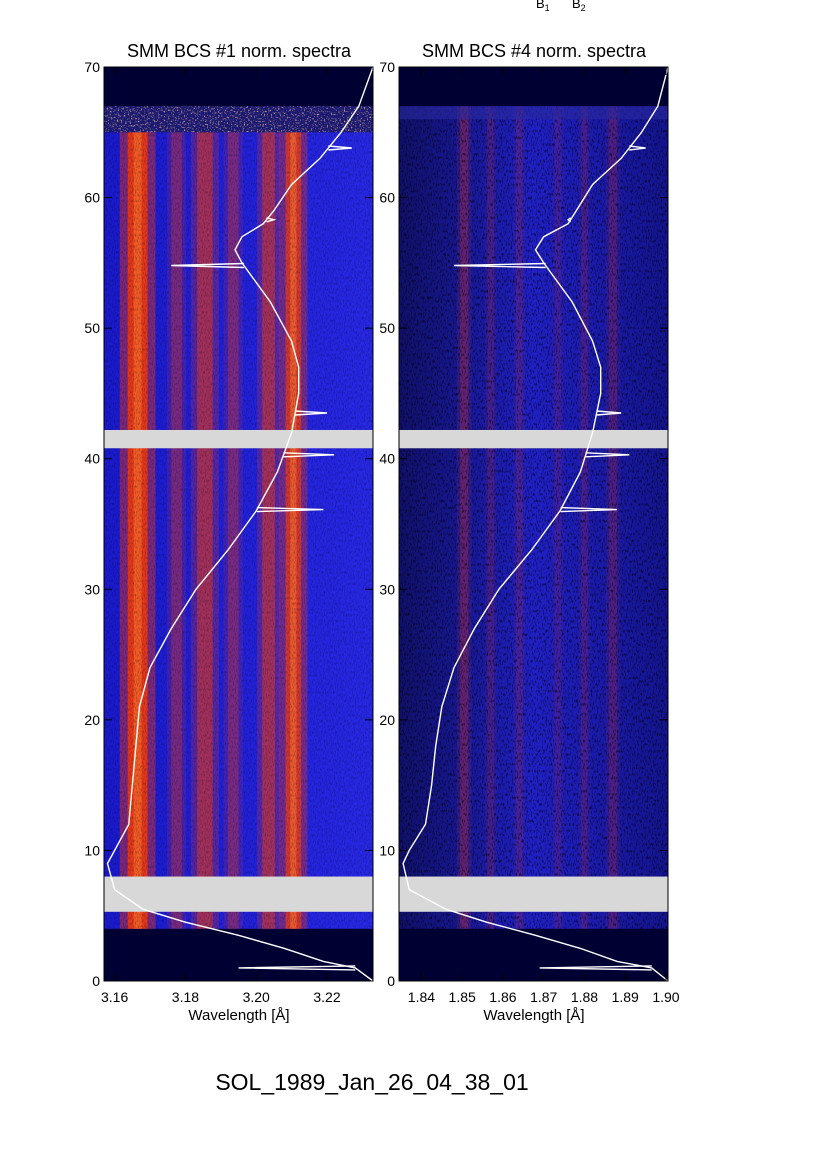 The height and width of the screenshot is (1169, 826). I want to click on x-tick-label: 1.88, so click(584, 997).